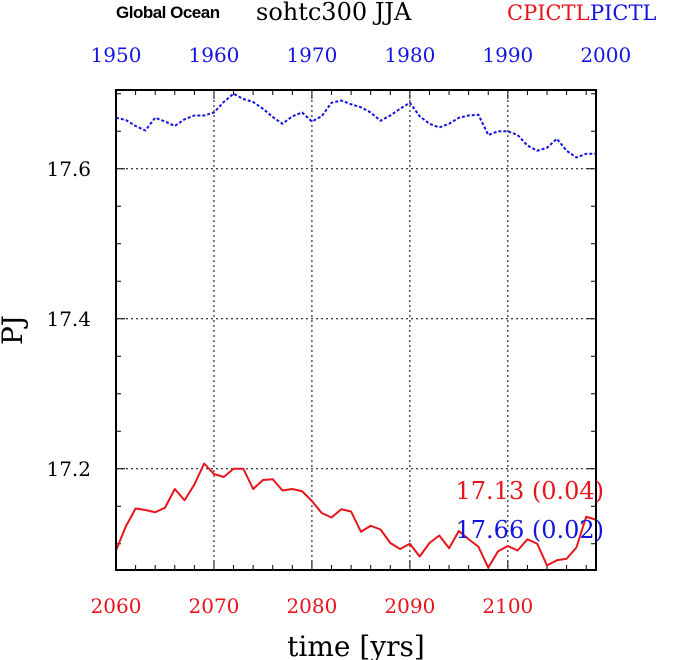 The width and height of the screenshot is (683, 660). I want to click on y-axis-label: PJ, so click(14, 330).